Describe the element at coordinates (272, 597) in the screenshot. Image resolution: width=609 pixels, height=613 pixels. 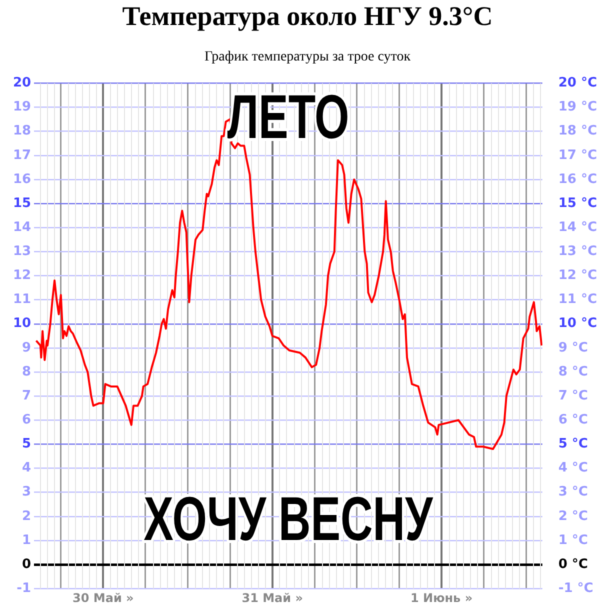
I see `x-tick-label: 31 Май »` at that location.